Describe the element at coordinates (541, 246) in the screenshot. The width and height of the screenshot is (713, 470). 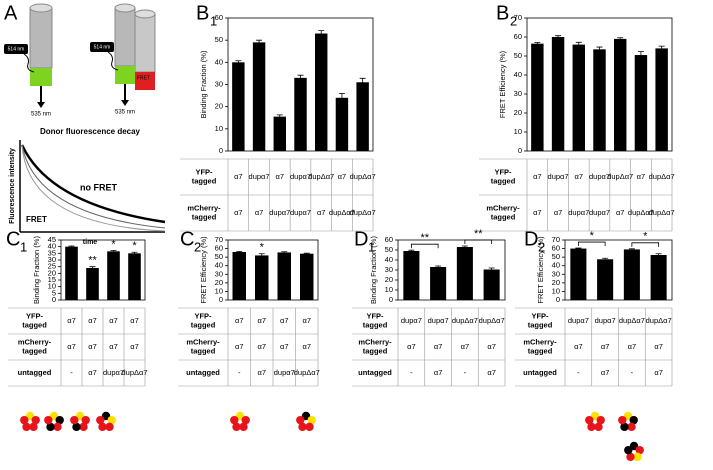
I see `panel-label-sub: 2` at that location.